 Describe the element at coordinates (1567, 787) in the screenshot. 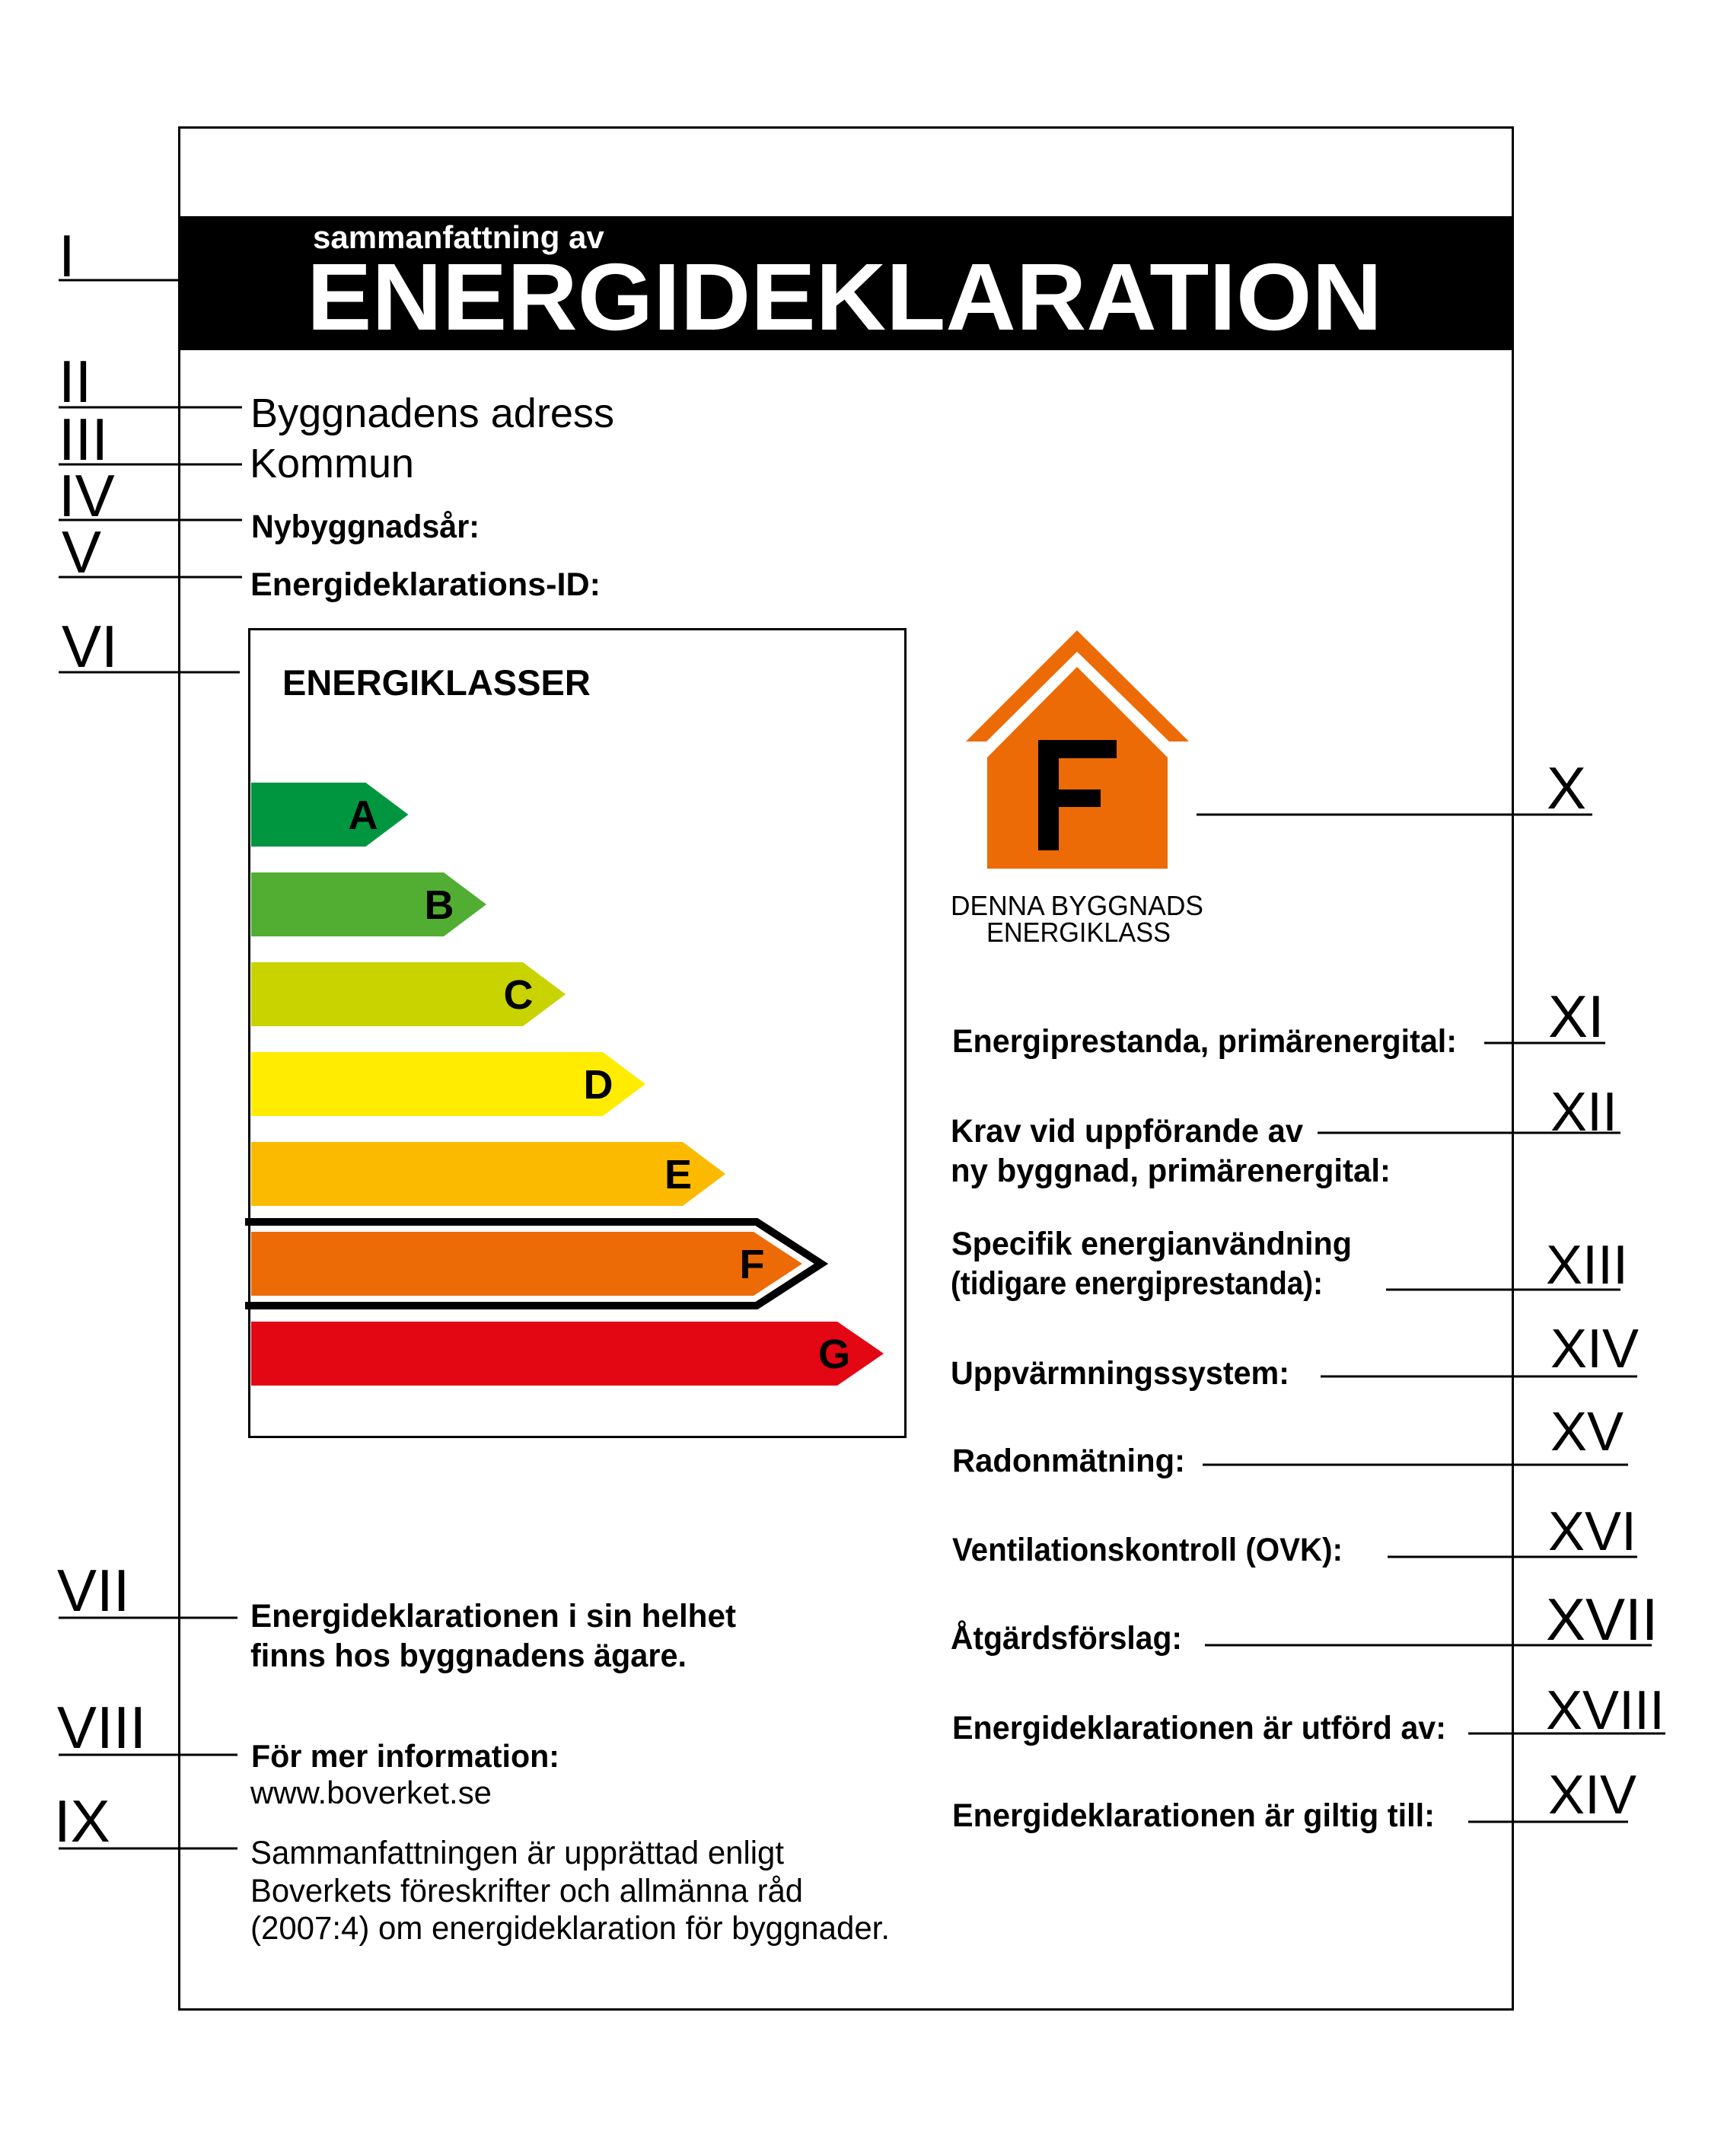

I see `svg-text: X` at that location.